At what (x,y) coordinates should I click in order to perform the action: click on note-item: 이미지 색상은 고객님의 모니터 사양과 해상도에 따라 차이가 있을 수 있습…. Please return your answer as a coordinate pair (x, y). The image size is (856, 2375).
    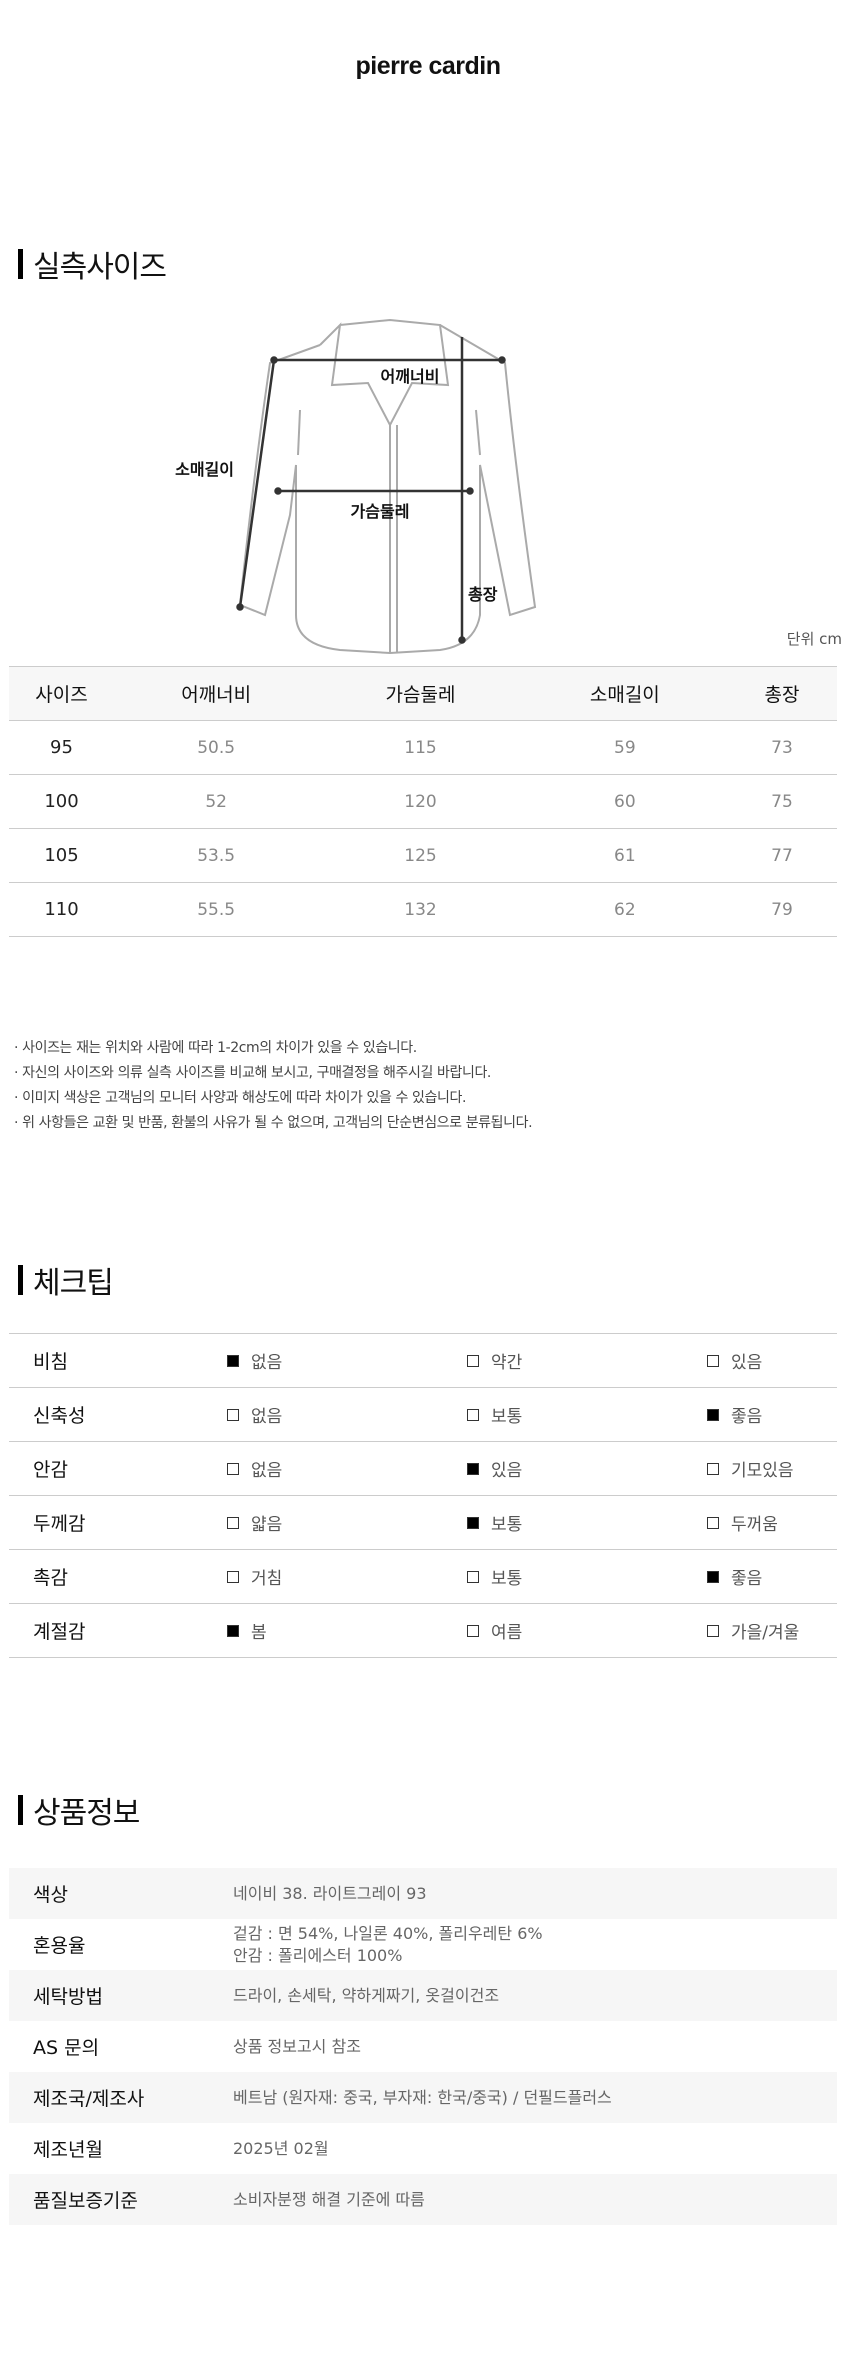
    Looking at the image, I should click on (273, 1098).